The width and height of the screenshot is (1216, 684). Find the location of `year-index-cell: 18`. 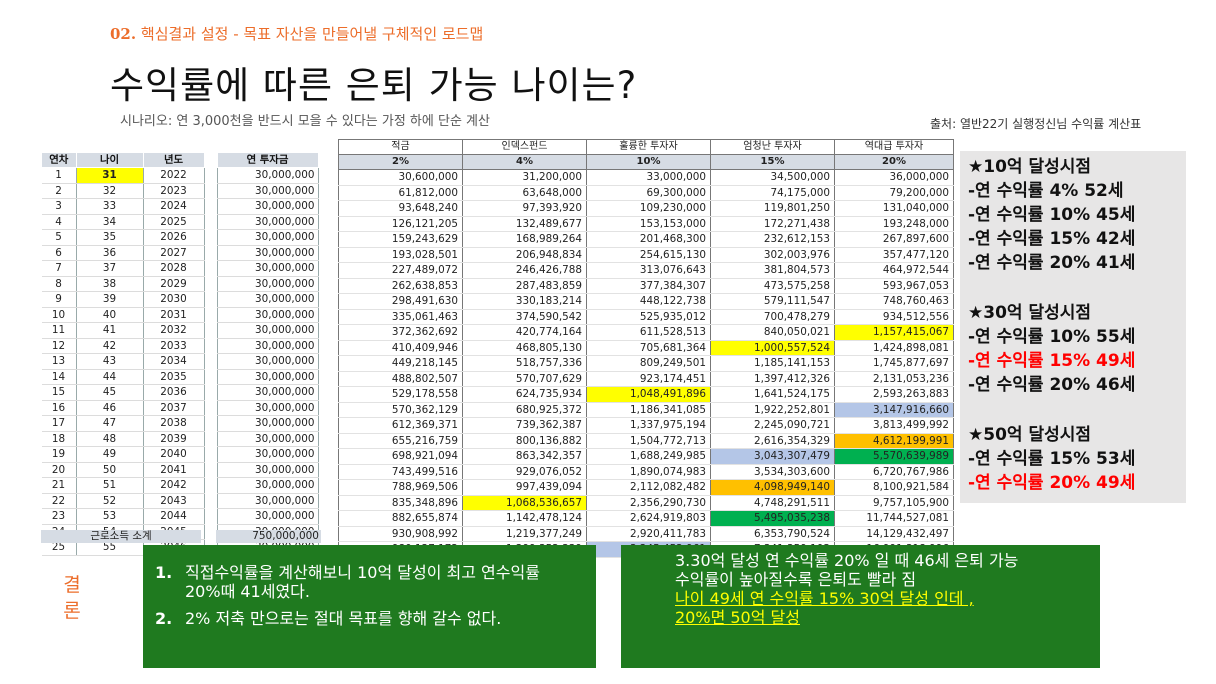

year-index-cell: 18 is located at coordinates (58, 439).